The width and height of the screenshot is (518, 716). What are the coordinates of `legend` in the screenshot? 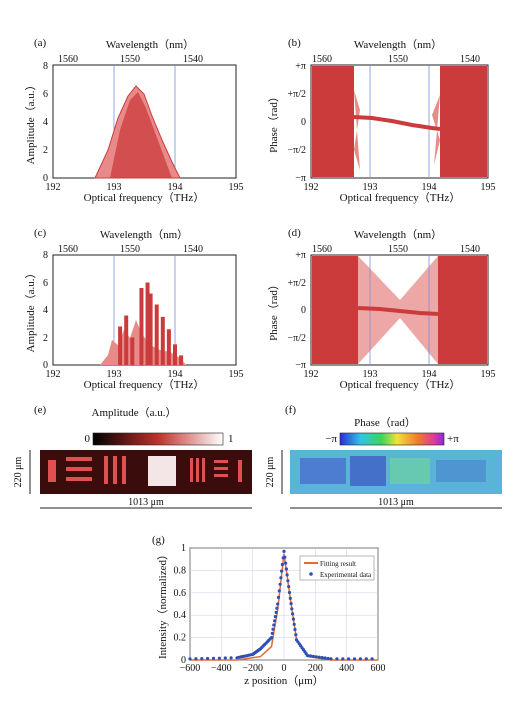 It's located at (337, 568).